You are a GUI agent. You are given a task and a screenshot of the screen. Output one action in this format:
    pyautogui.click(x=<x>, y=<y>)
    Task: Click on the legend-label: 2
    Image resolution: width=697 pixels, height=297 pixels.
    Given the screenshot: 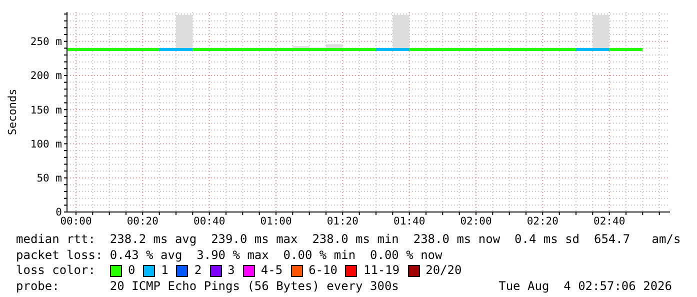 What is the action you would take?
    pyautogui.click(x=198, y=270)
    